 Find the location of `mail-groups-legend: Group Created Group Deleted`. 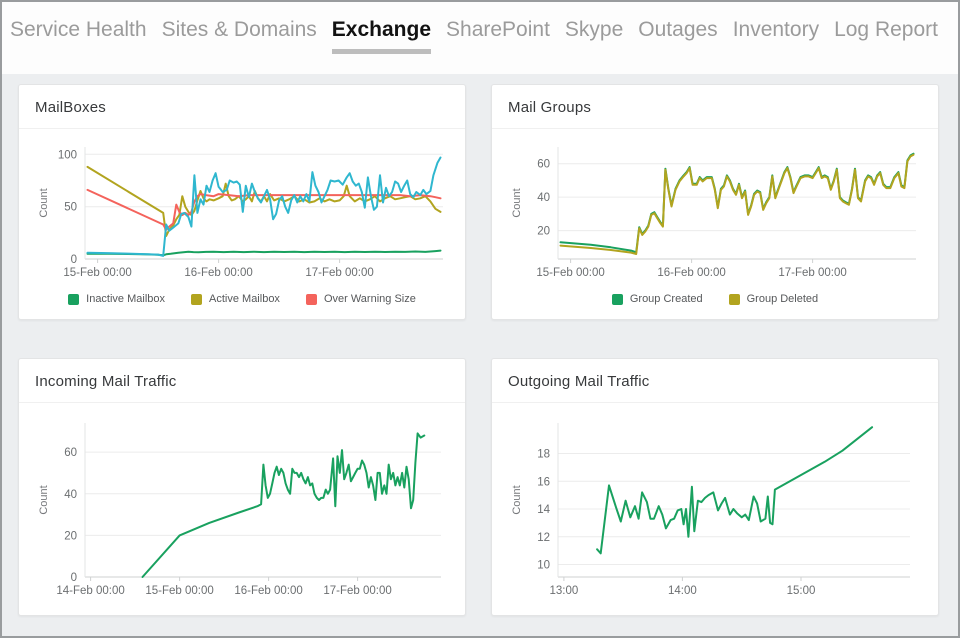

mail-groups-legend: Group Created Group Deleted is located at coordinates (715, 299).